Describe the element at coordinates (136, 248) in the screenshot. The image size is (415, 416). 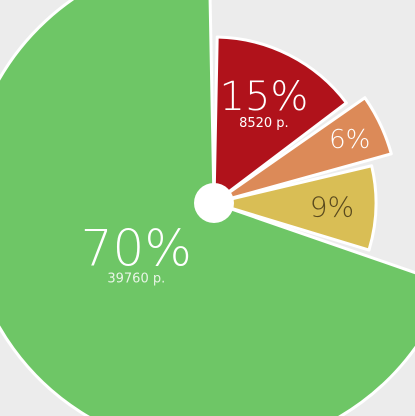
I see `slice-percent-label: 70%` at that location.